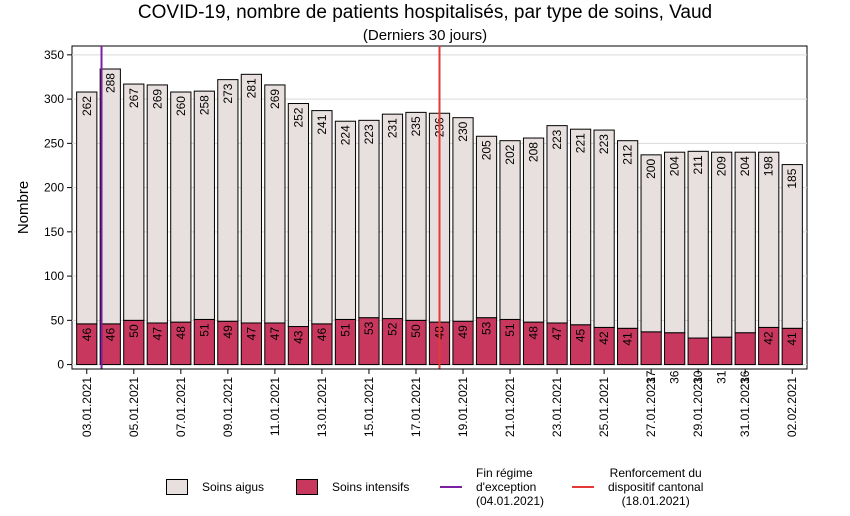 This screenshot has height=516, width=850. I want to click on x-tick-label: 17.01.2021, so click(416, 407).